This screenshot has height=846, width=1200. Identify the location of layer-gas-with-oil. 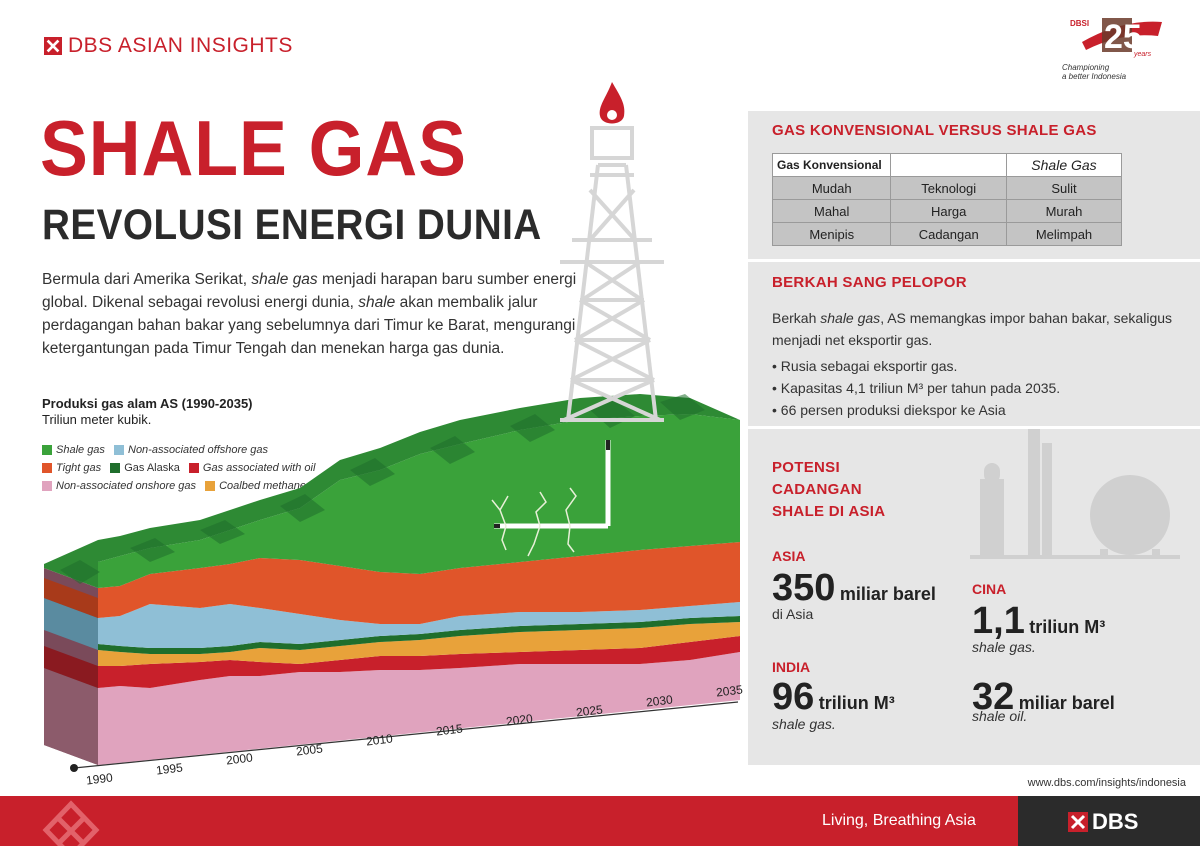
(419, 662).